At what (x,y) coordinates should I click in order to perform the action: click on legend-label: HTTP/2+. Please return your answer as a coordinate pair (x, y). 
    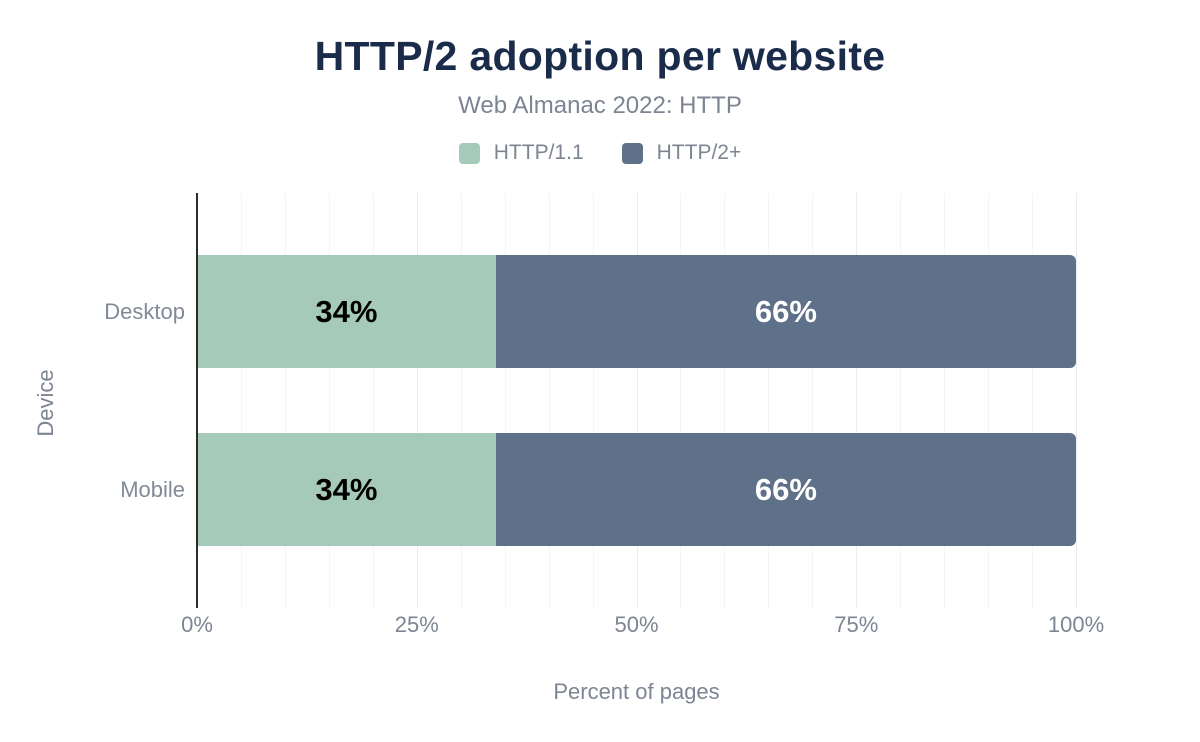
    Looking at the image, I should click on (699, 152).